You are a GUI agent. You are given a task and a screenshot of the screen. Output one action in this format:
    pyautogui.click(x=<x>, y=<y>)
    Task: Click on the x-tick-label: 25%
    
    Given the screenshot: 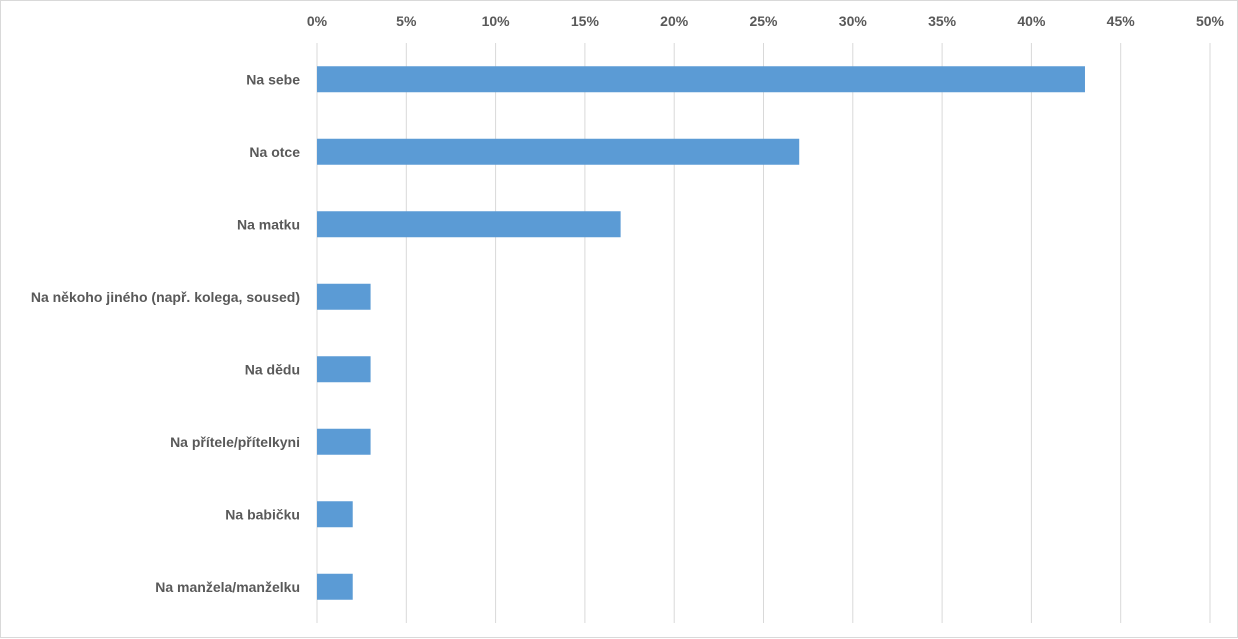 What is the action you would take?
    pyautogui.click(x=763, y=21)
    